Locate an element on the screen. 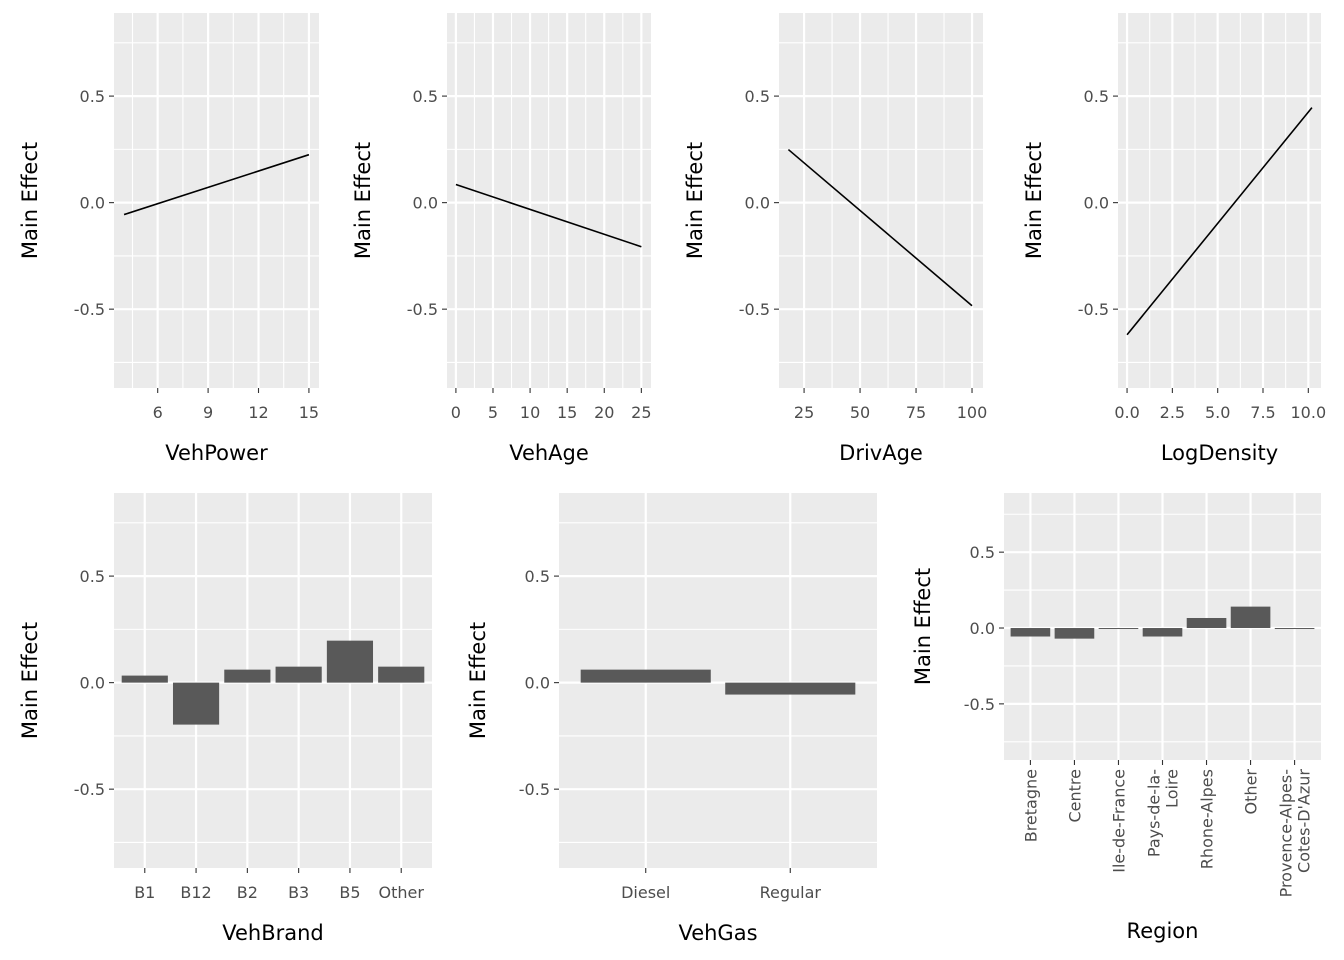  x-tick-label: B1 is located at coordinates (144, 892).